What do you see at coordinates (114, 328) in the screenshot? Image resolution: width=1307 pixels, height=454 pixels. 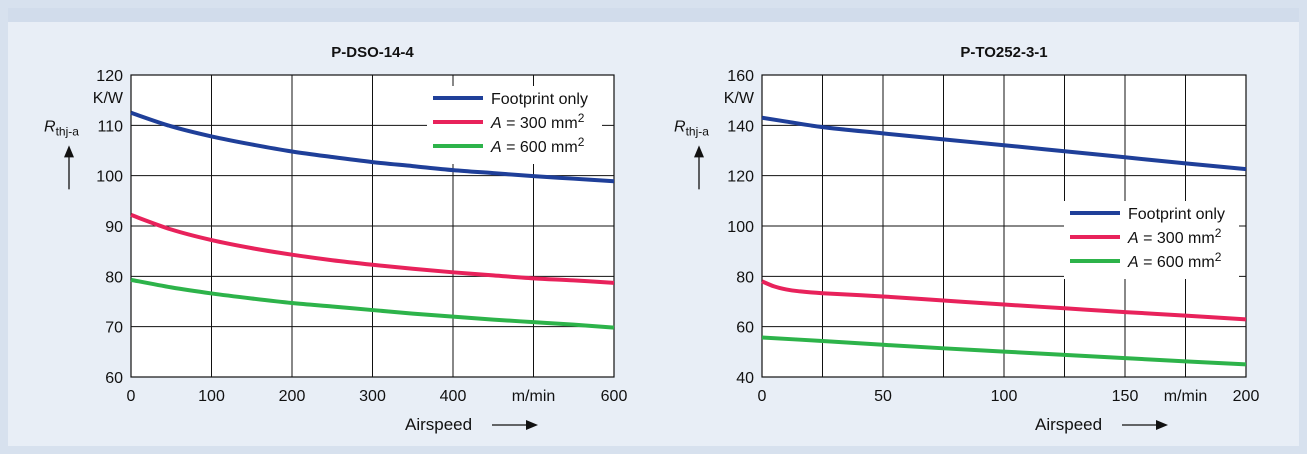 I see `y-tick-label: 70` at bounding box center [114, 328].